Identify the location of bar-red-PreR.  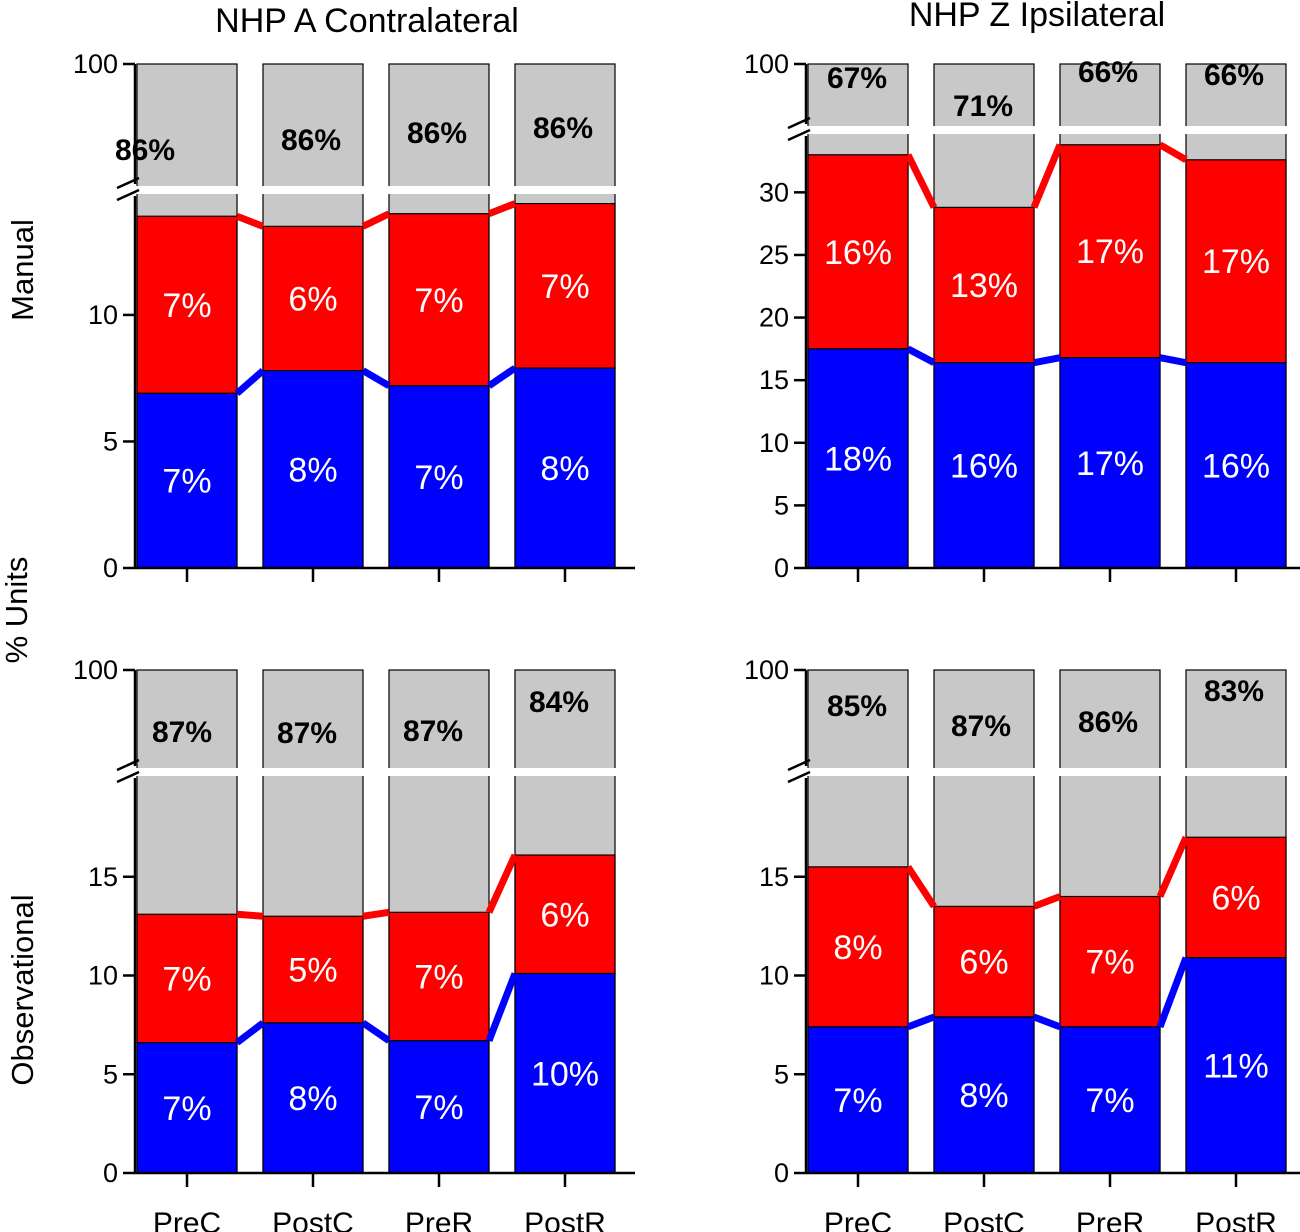
(1110, 961).